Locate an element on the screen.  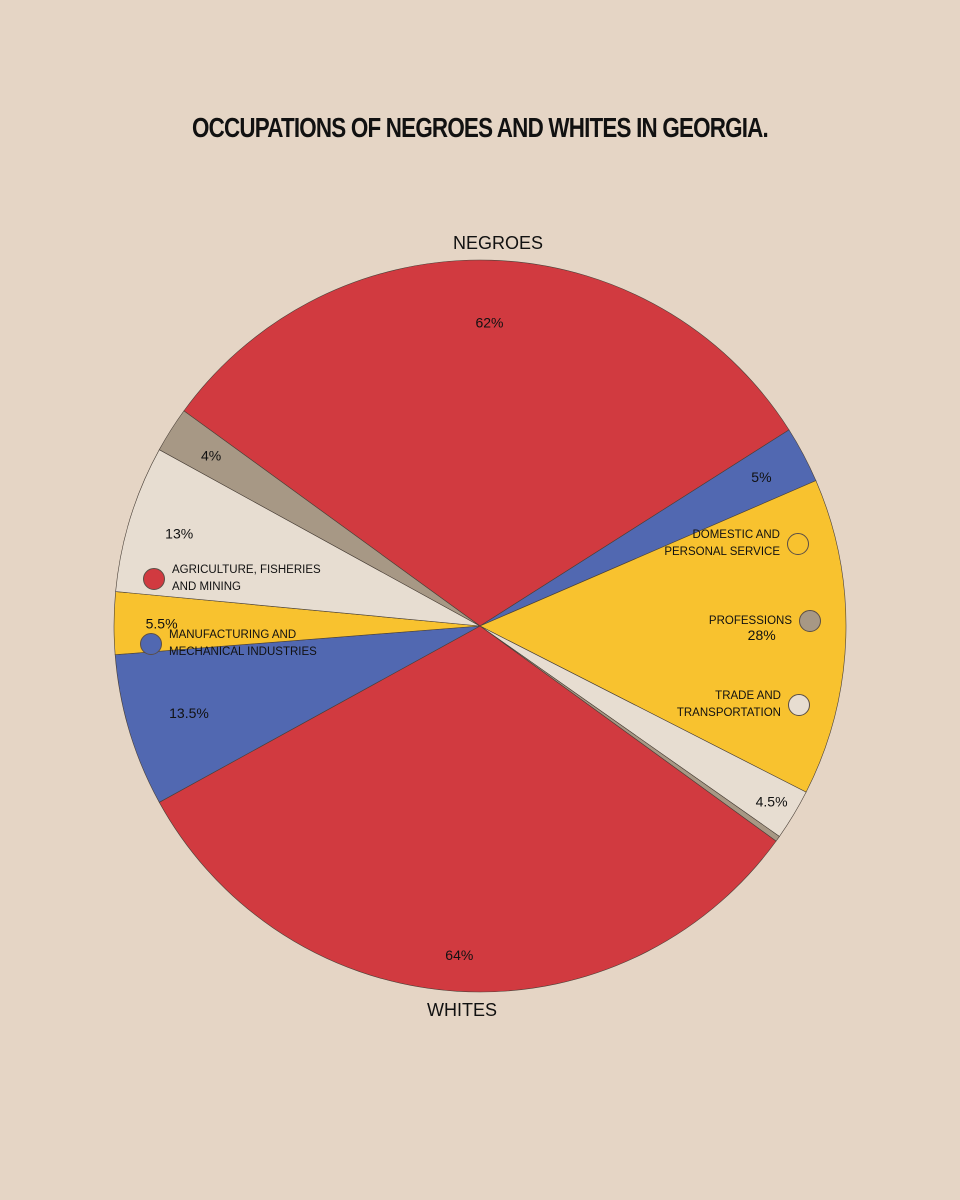
legend-item-manufacturing: MANUFACTURING AND MECHANICAL INDUSTRIES is located at coordinates (229, 644).